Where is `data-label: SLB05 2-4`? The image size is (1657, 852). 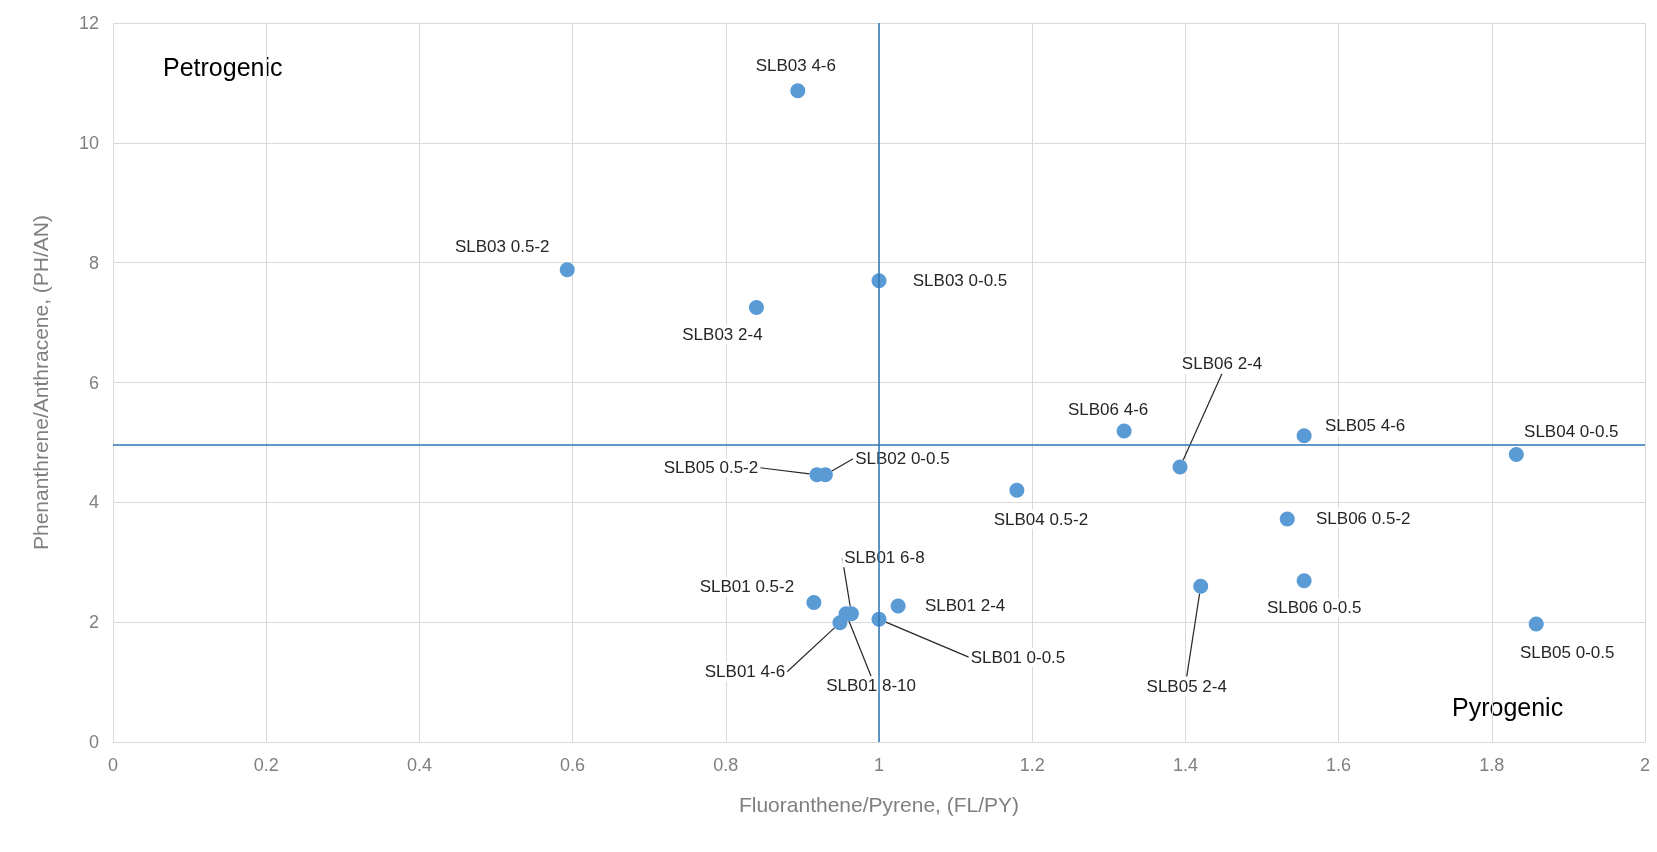 data-label: SLB05 2-4 is located at coordinates (1186, 686).